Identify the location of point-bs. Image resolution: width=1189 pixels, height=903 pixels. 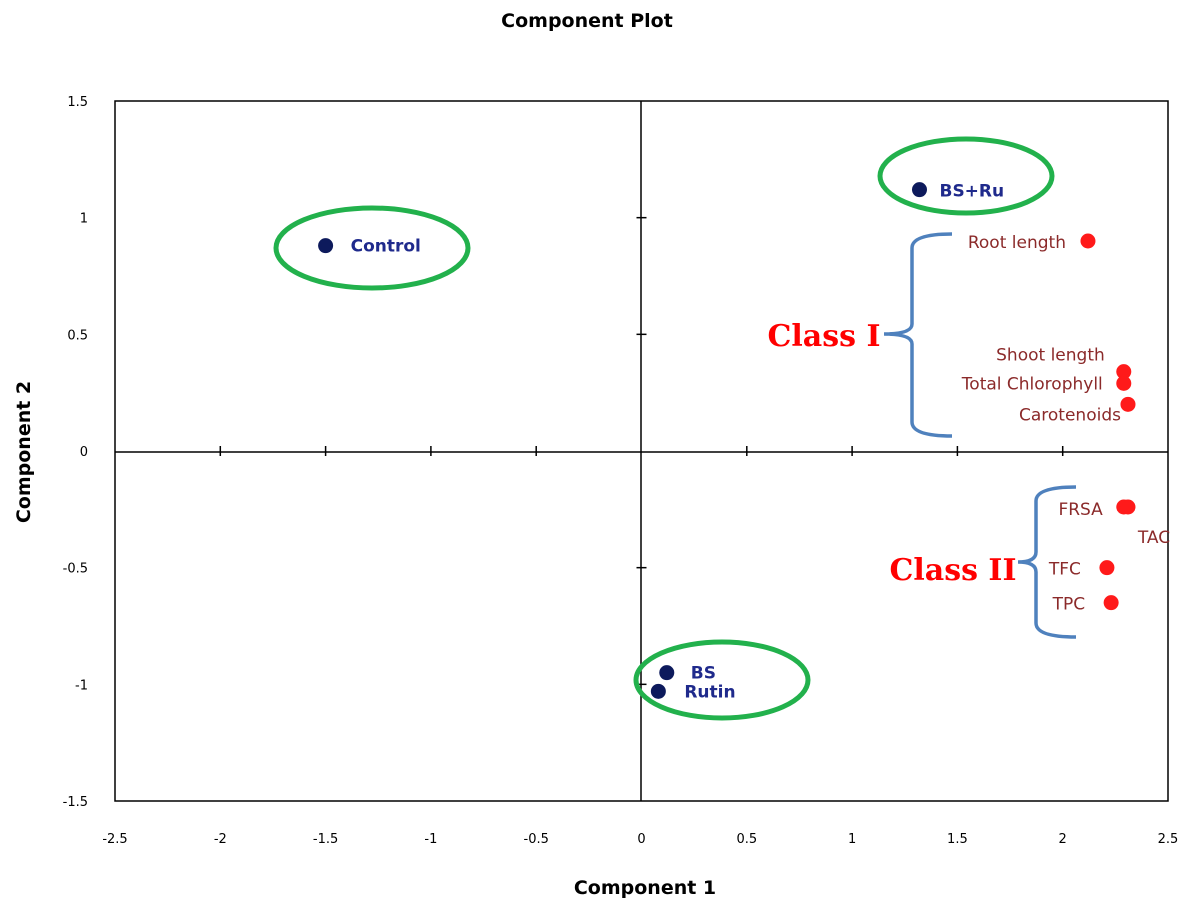
(667, 673).